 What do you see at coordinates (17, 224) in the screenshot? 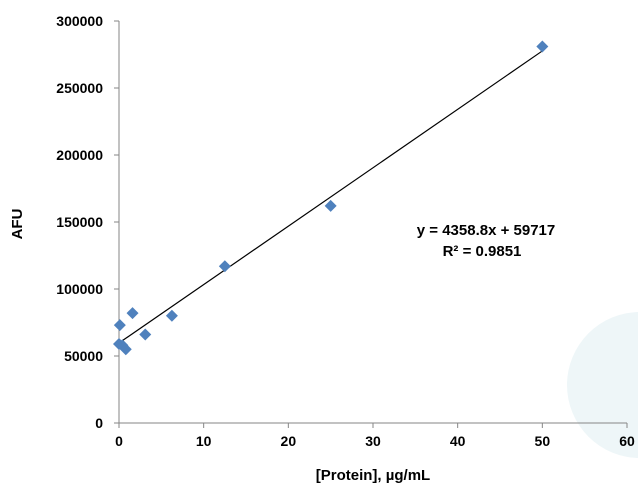
I see `y-axis-label: AFU` at bounding box center [17, 224].